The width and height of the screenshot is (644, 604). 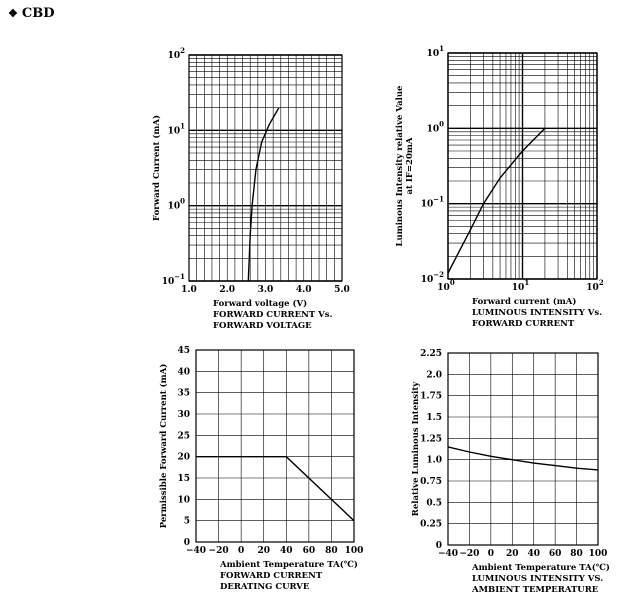 What do you see at coordinates (434, 375) in the screenshot?
I see `y-tick-label: 2.0` at bounding box center [434, 375].